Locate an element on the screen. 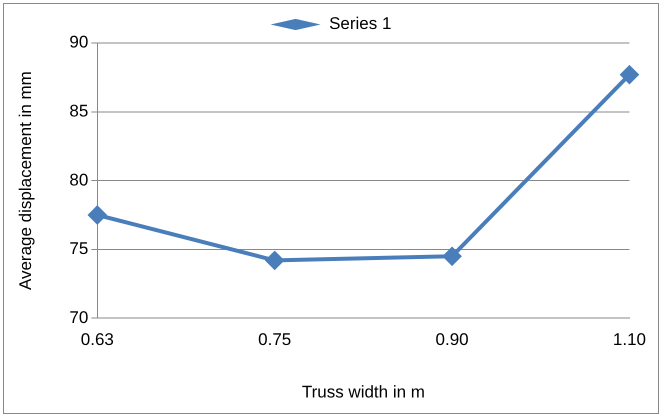 Image resolution: width=664 pixels, height=419 pixels. x-axis-title: Truss width in m is located at coordinates (363, 392).